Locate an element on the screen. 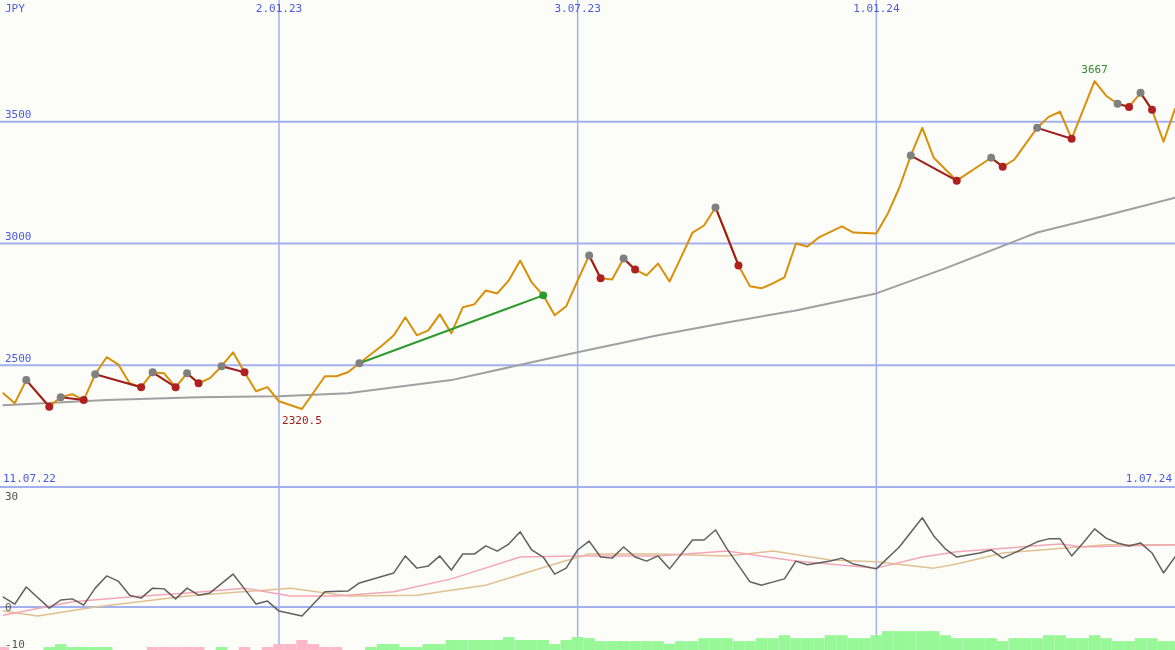 Image resolution: width=1175 pixels, height=650 pixels. y-tick-label: 3500 is located at coordinates (18, 115).